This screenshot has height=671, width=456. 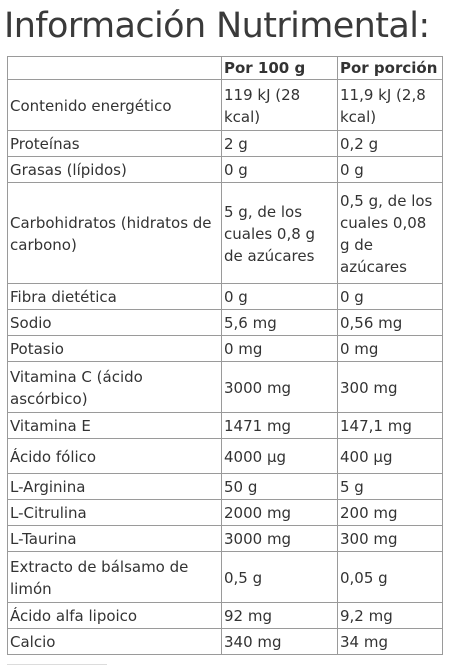 I want to click on value-per-serving: 147,1 mg, so click(x=390, y=425).